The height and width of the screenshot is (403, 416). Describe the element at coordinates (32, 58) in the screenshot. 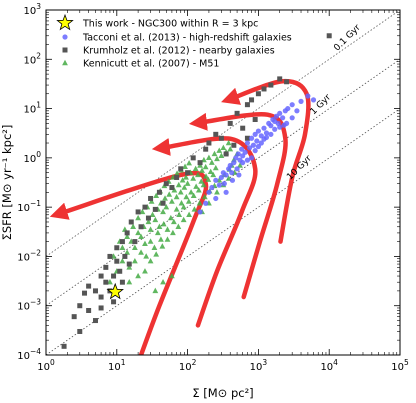

I see `y-tick-label: 10²` at that location.